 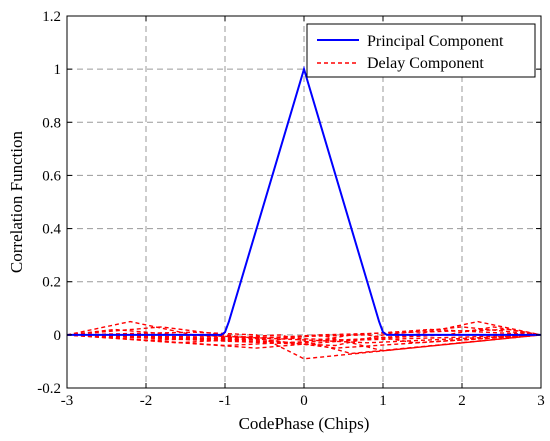 What do you see at coordinates (383, 401) in the screenshot?
I see `x-tick-label: 1` at bounding box center [383, 401].